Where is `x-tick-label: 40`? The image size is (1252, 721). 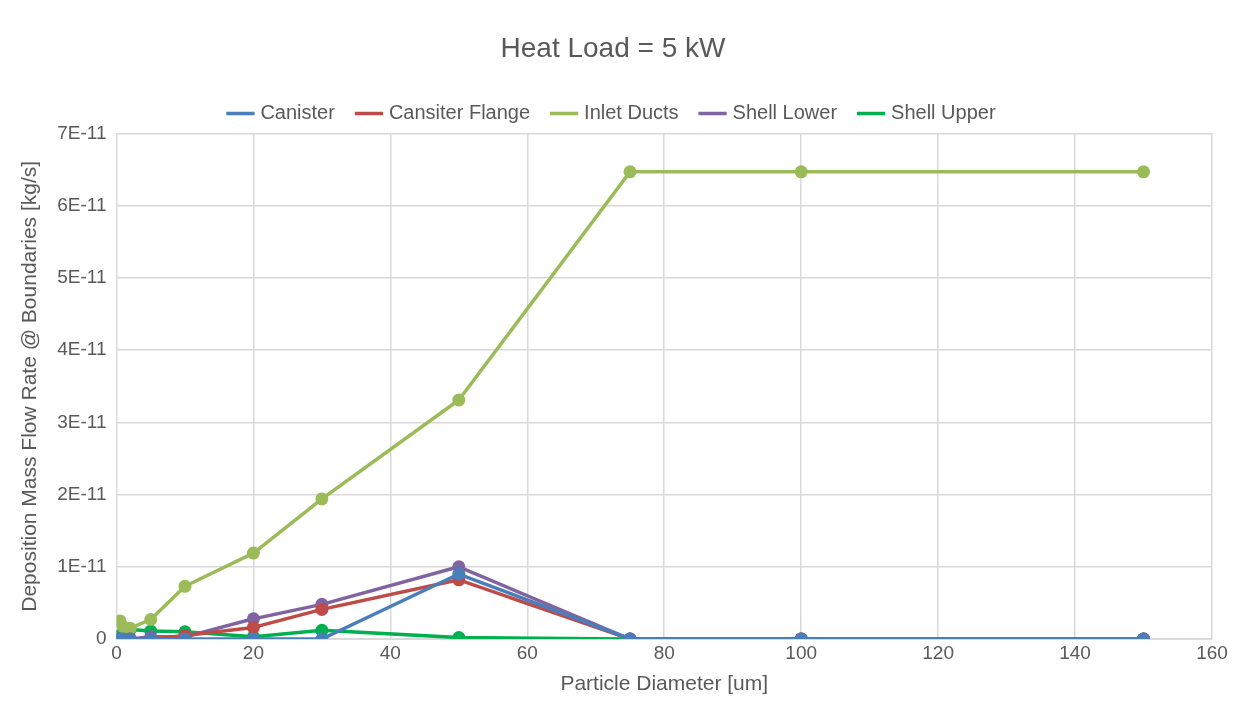 x-tick-label: 40 is located at coordinates (390, 652).